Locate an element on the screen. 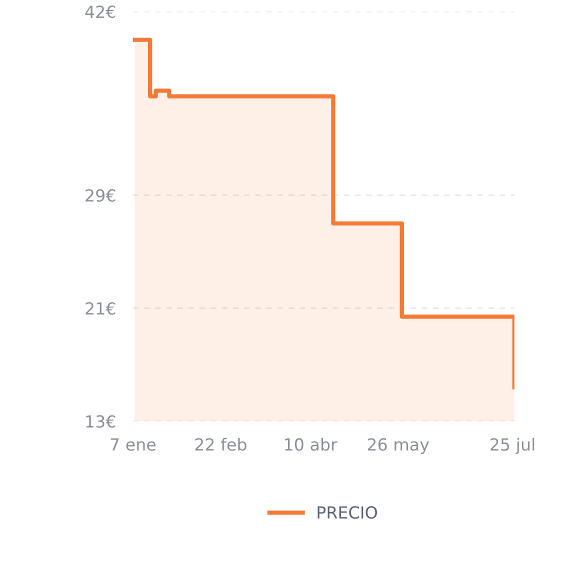 Image resolution: width=578 pixels, height=577 pixels. x-tick-label: 26 may is located at coordinates (398, 446).